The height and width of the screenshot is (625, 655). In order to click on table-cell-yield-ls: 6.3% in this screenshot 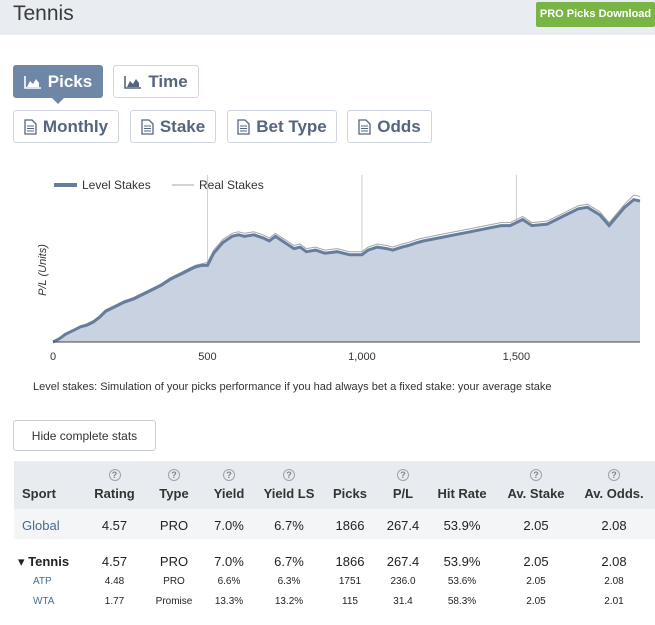, I will do `click(289, 581)`.